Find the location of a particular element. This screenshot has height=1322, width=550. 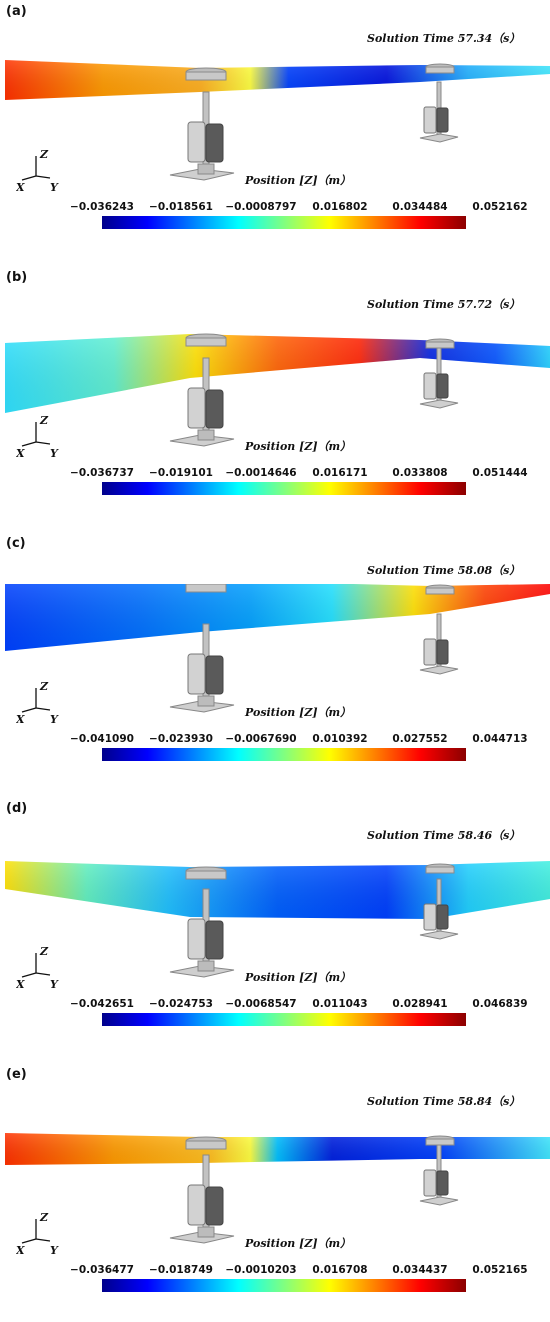

colorbar-tick-label: 0.027552 is located at coordinates (420, 739).